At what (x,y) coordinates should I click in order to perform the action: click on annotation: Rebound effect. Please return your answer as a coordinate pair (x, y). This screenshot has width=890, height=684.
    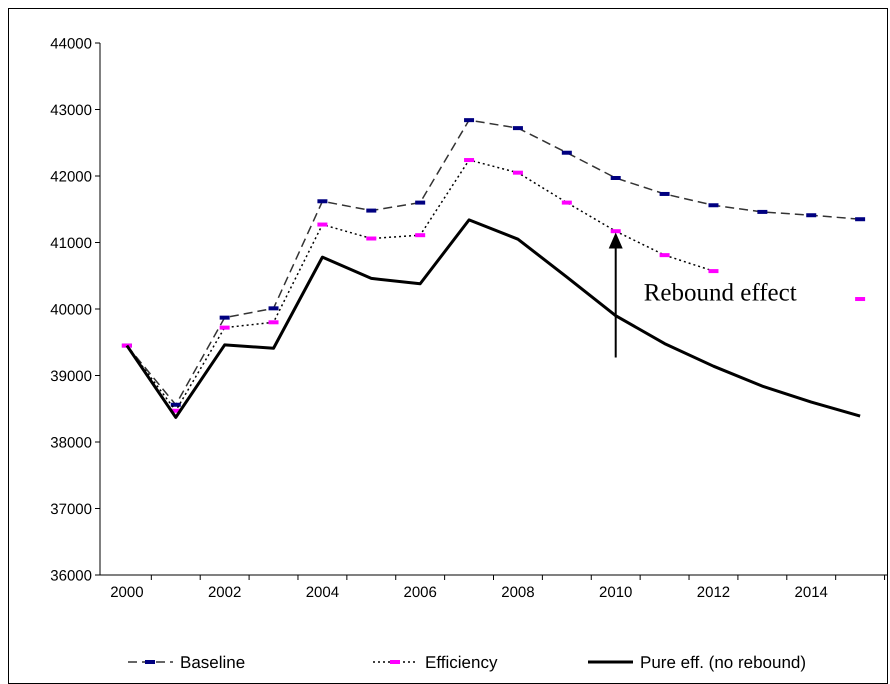
    Looking at the image, I should click on (720, 293).